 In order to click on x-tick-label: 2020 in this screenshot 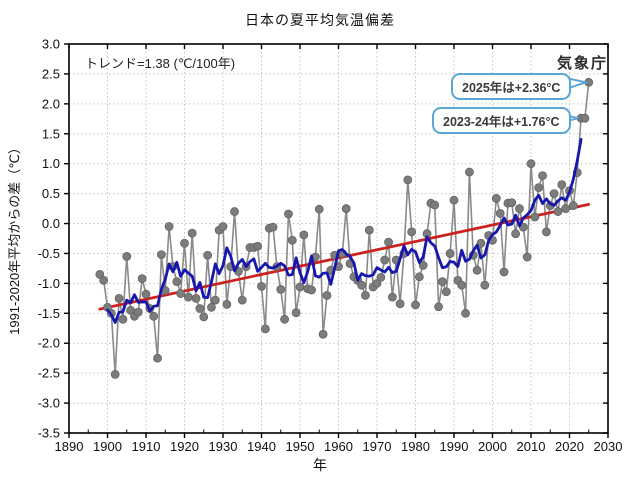, I will do `click(569, 446)`.